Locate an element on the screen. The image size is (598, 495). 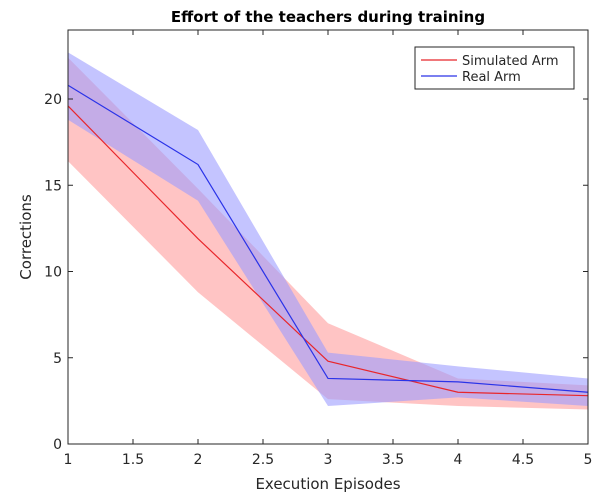
legend: Simulated Arm Real Arm is located at coordinates (494, 68).